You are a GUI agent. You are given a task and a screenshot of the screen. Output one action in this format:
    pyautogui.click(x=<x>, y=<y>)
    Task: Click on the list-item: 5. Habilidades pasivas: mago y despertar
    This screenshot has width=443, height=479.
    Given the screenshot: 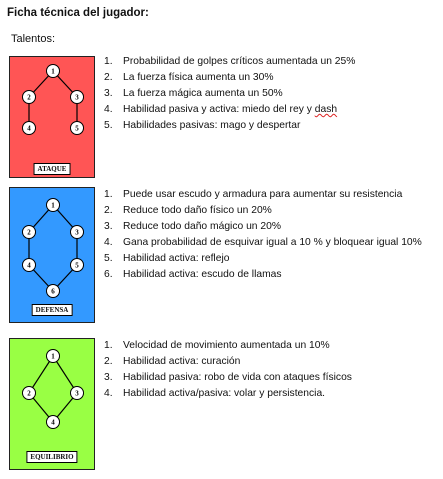 What is the action you would take?
    pyautogui.click(x=202, y=125)
    